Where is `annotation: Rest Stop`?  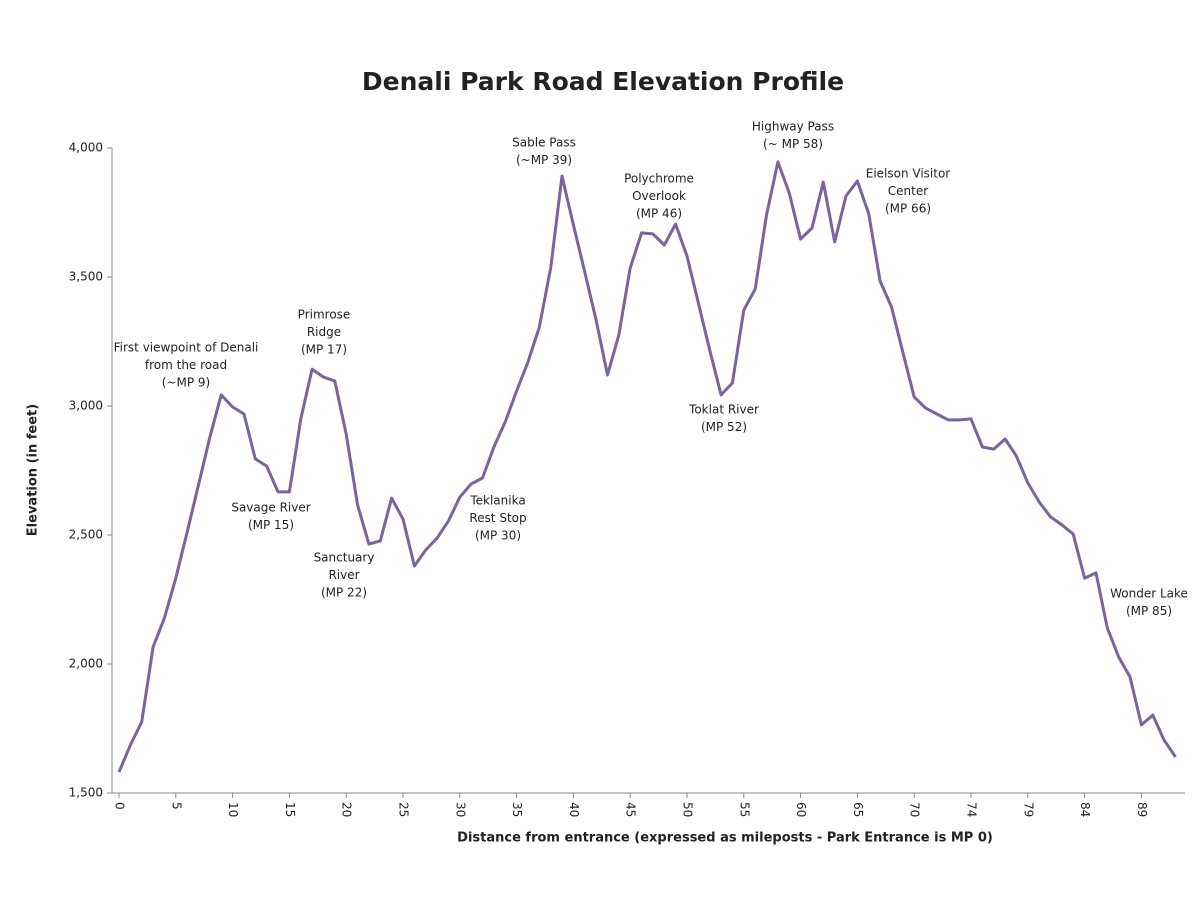
annotation: Rest Stop is located at coordinates (497, 518).